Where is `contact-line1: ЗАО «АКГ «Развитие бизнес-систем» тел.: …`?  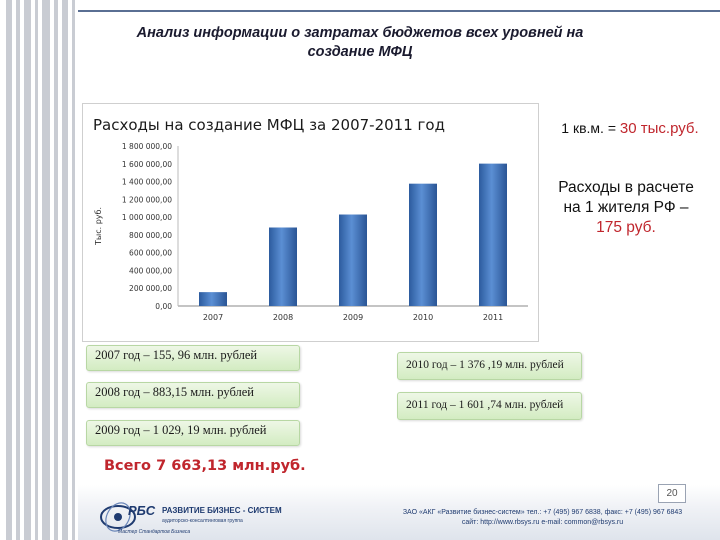 contact-line1: ЗАО «АКГ «Развитие бизнес-систем» тел.: … is located at coordinates (542, 512).